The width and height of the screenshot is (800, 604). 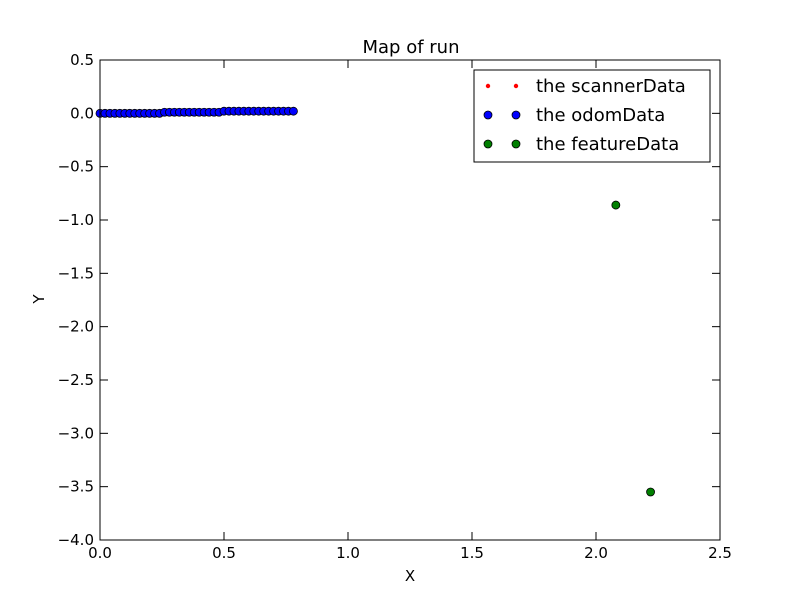 What do you see at coordinates (76, 433) in the screenshot?
I see `y-tick-label: −3.0` at bounding box center [76, 433].